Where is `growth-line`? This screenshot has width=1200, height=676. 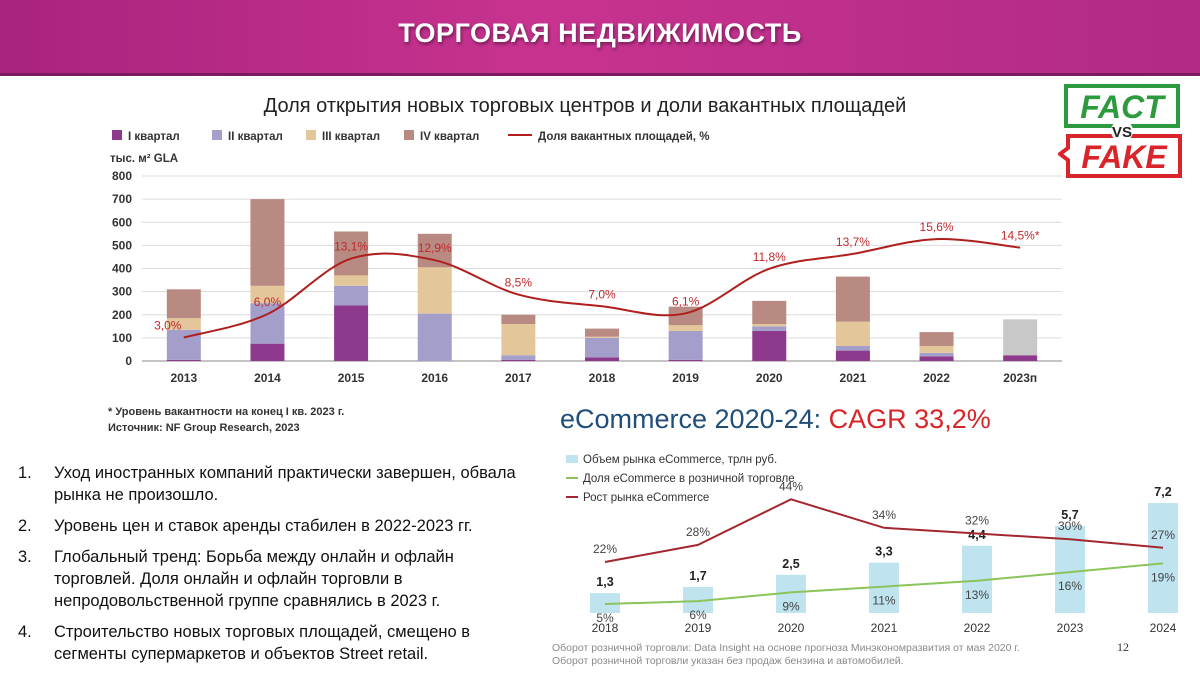 growth-line is located at coordinates (884, 530).